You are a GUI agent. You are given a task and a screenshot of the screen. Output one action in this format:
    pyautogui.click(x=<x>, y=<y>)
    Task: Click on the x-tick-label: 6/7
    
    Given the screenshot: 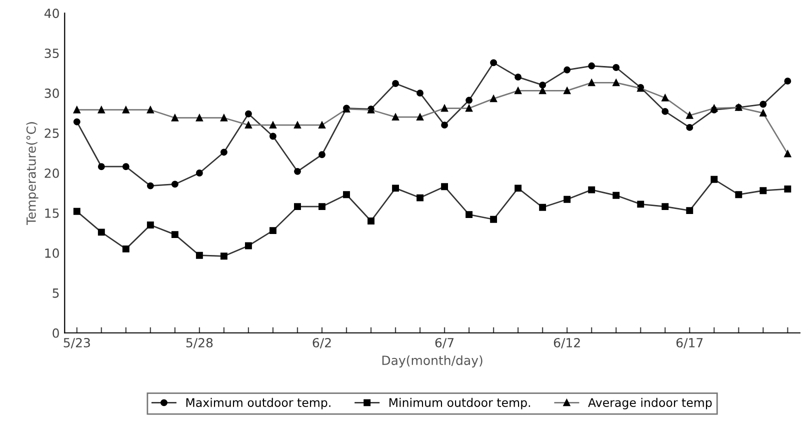 What is the action you would take?
    pyautogui.click(x=444, y=343)
    